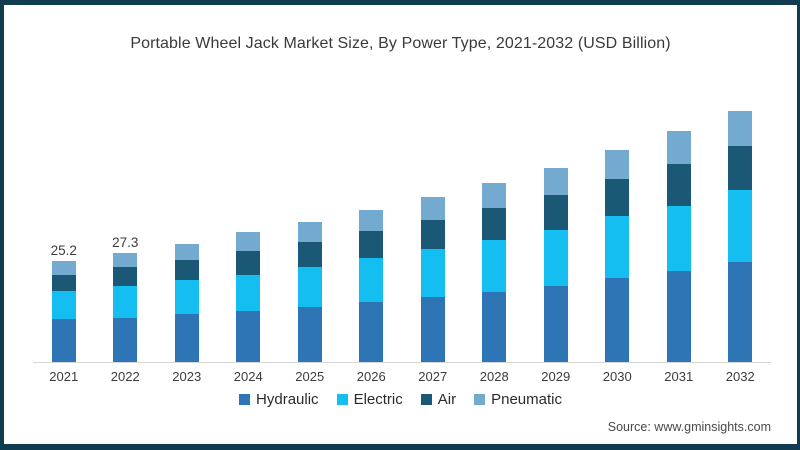 The image size is (800, 450). Describe the element at coordinates (433, 376) in the screenshot. I see `x-axis-label-2027: 2027` at that location.